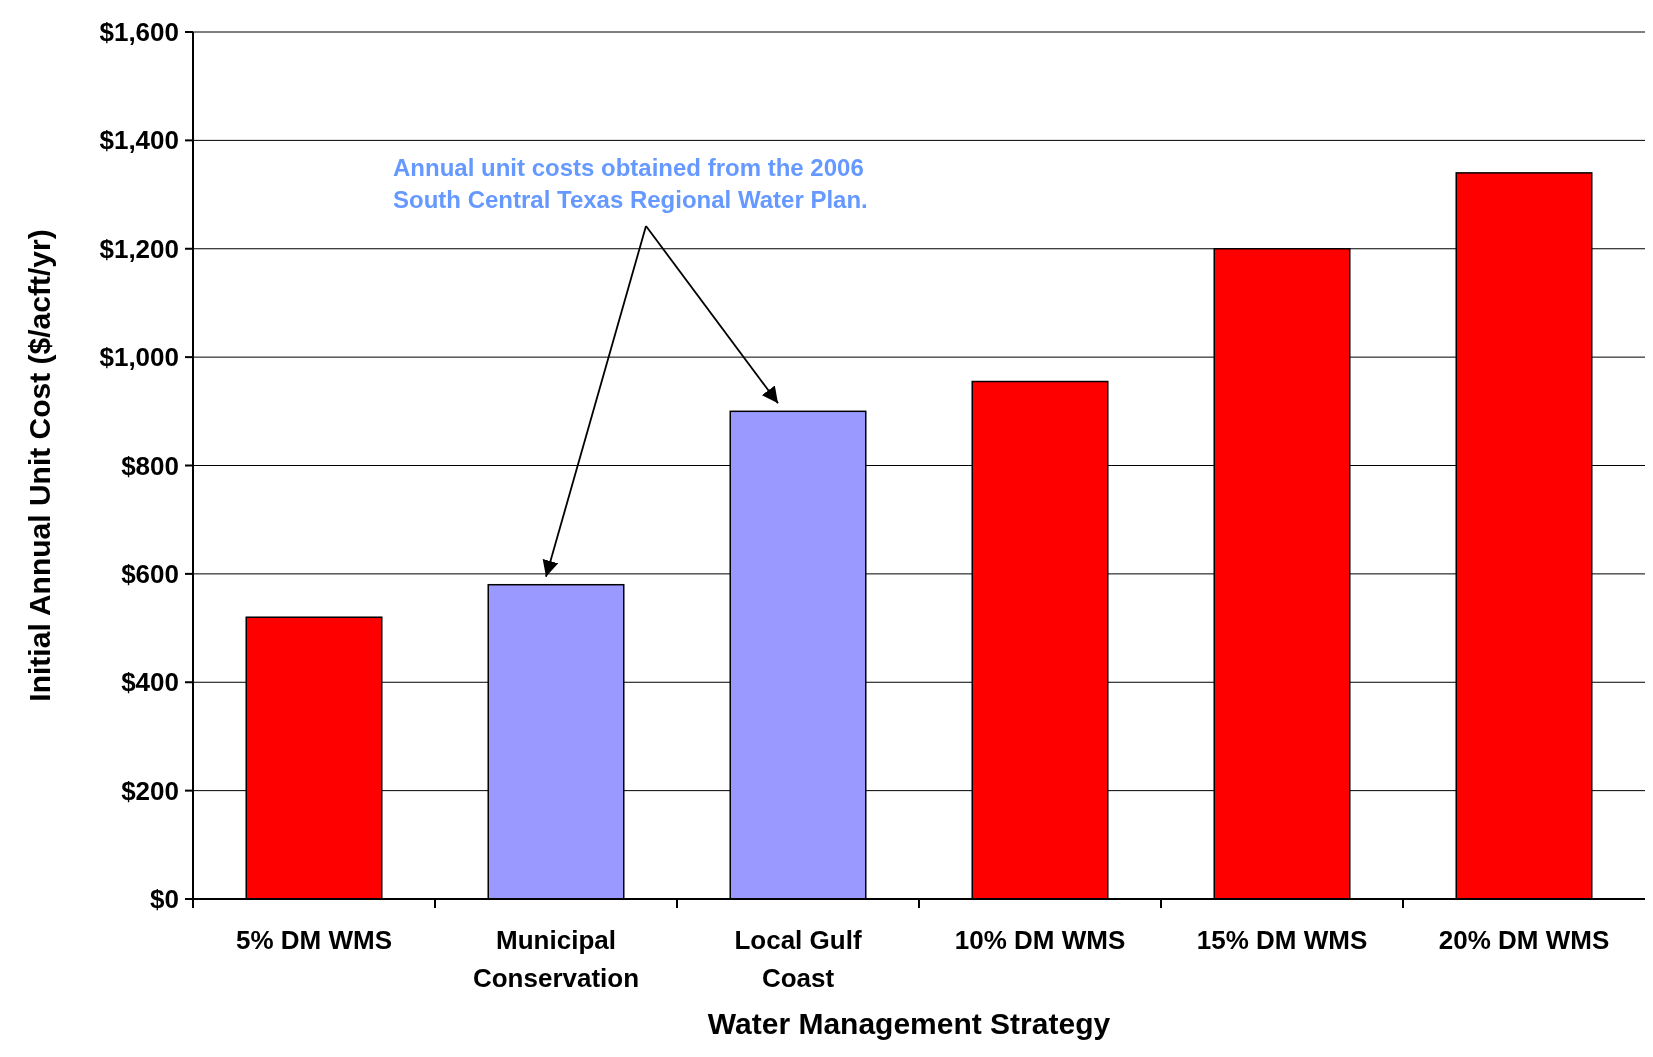 This screenshot has height=1057, width=1653. I want to click on y-tick-label: $1,600, so click(139, 32).